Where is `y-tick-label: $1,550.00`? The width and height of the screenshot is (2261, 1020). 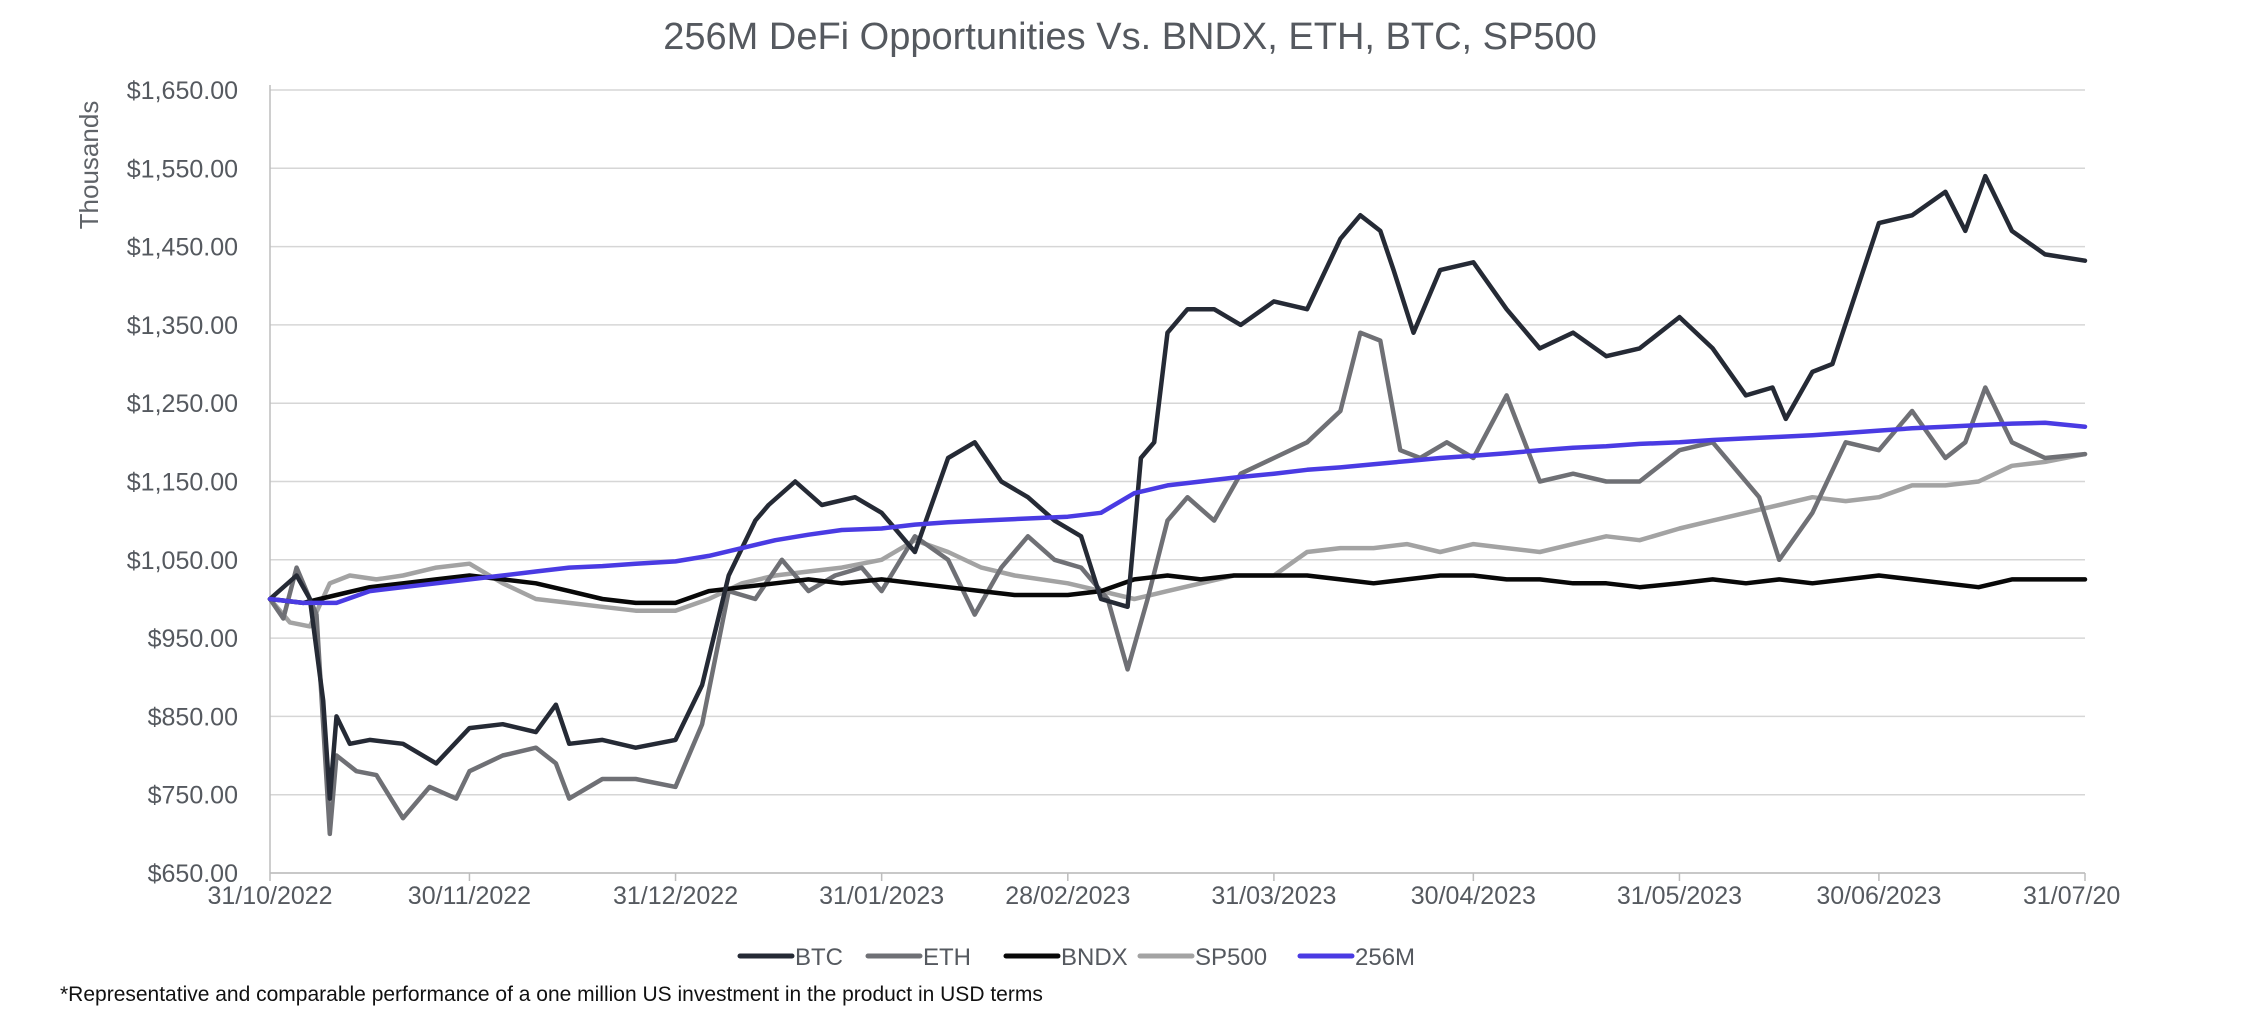
y-tick-label: $1,550.00 is located at coordinates (182, 169).